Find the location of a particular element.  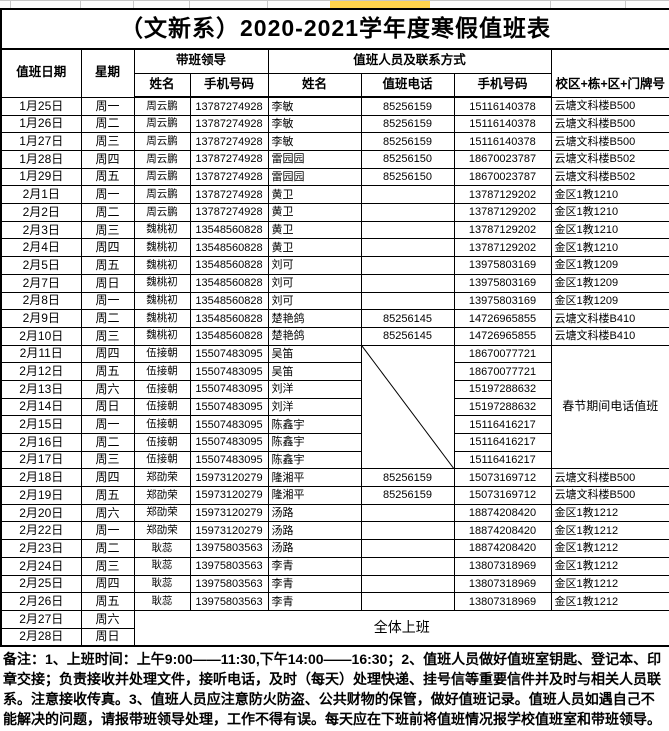

cell-duty-phone: 85256145 is located at coordinates (407, 336).